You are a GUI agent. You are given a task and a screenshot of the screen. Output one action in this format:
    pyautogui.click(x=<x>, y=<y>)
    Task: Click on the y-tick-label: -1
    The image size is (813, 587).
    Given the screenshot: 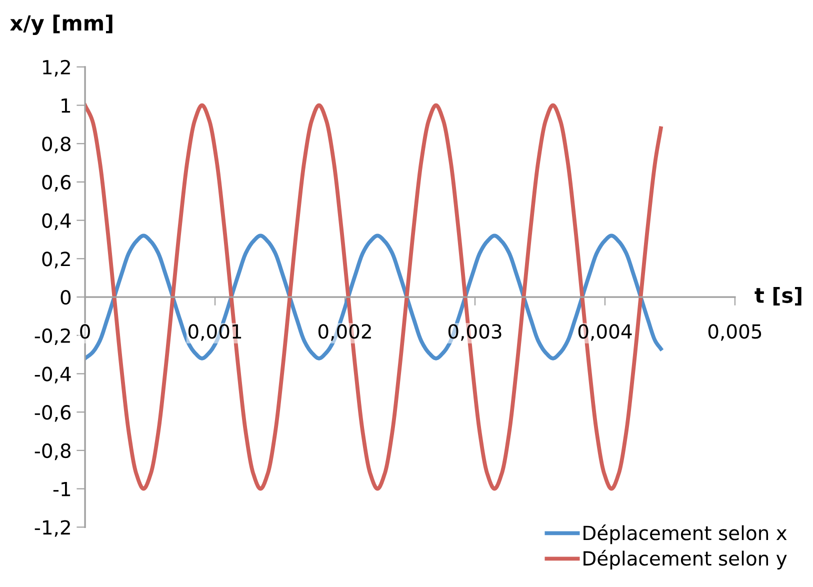 What is the action you would take?
    pyautogui.click(x=61, y=489)
    